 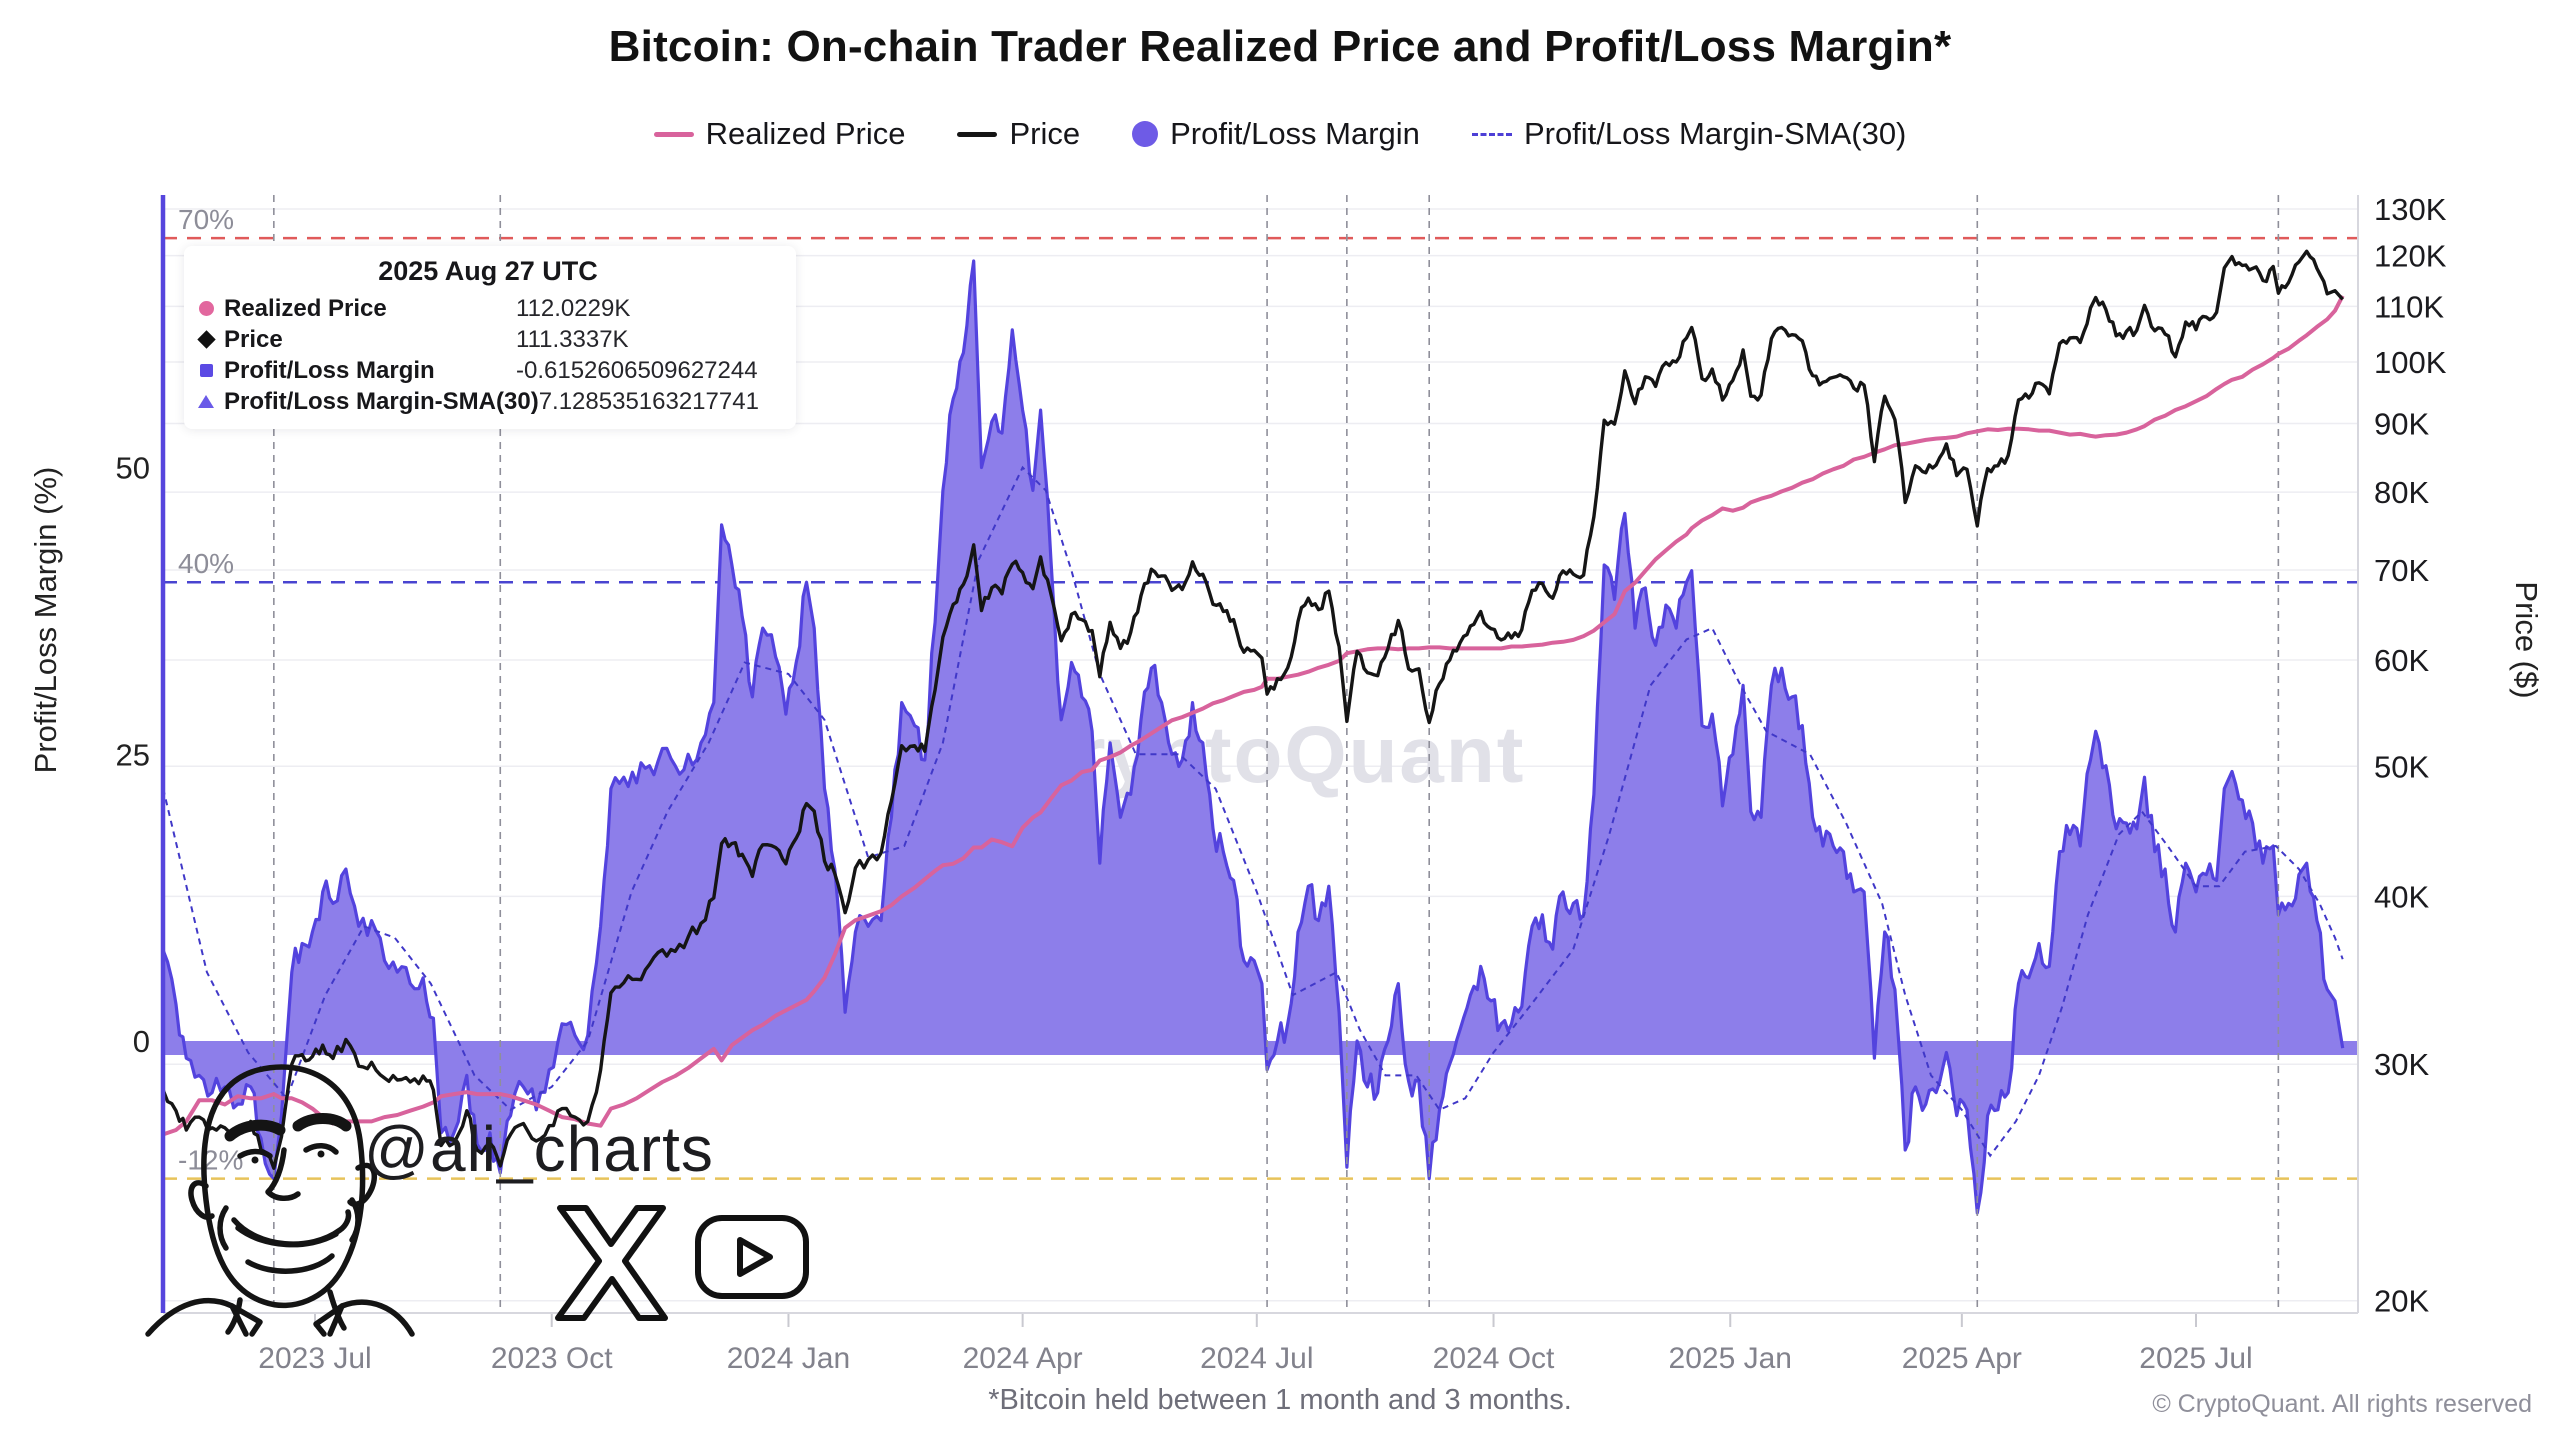 What do you see at coordinates (1256, 1358) in the screenshot?
I see `x-axis-tick-label: 2024 Jul` at bounding box center [1256, 1358].